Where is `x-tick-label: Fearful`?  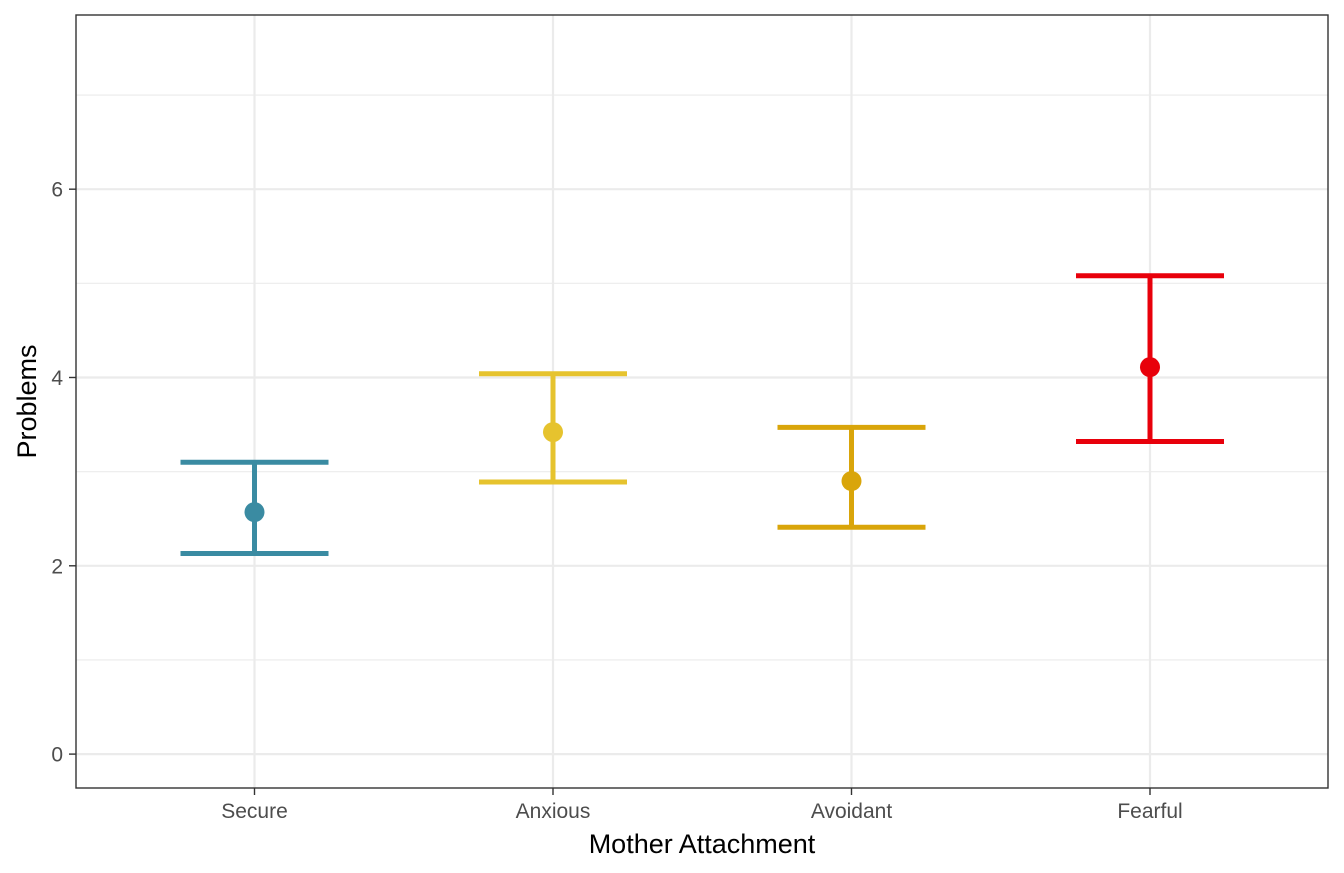 x-tick-label: Fearful is located at coordinates (1149, 811).